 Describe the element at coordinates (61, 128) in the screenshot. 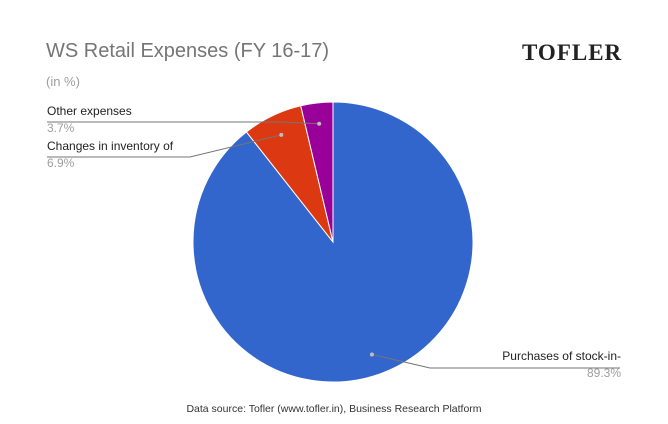

I see `slice-value-2: 3.7%` at that location.